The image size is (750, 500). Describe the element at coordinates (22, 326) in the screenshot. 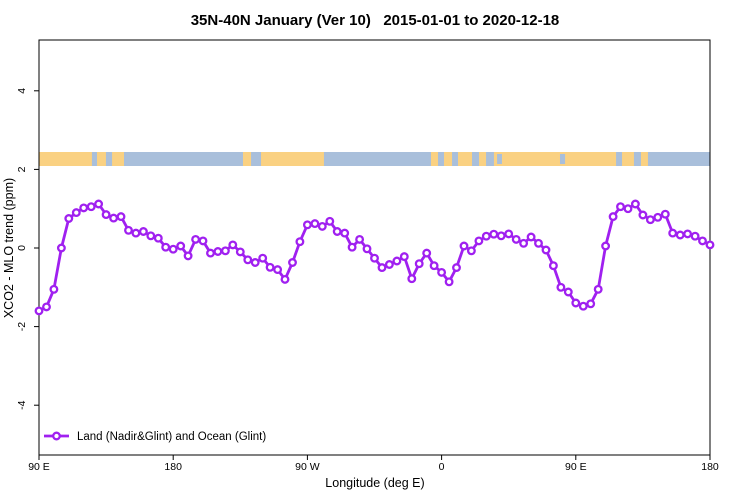

I see `y-tick-label: -2` at that location.